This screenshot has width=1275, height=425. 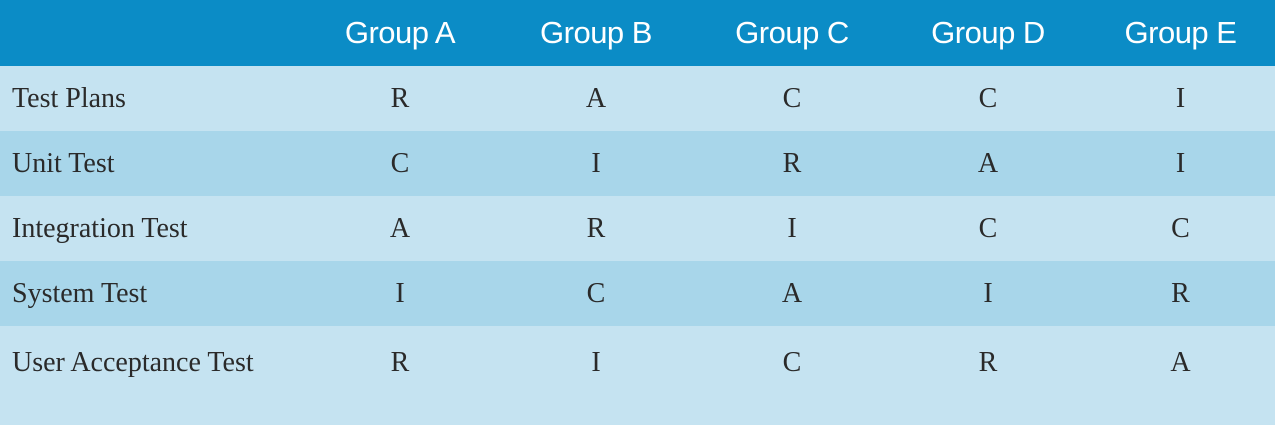 I want to click on row-label: User Acceptance Test, so click(x=151, y=375).